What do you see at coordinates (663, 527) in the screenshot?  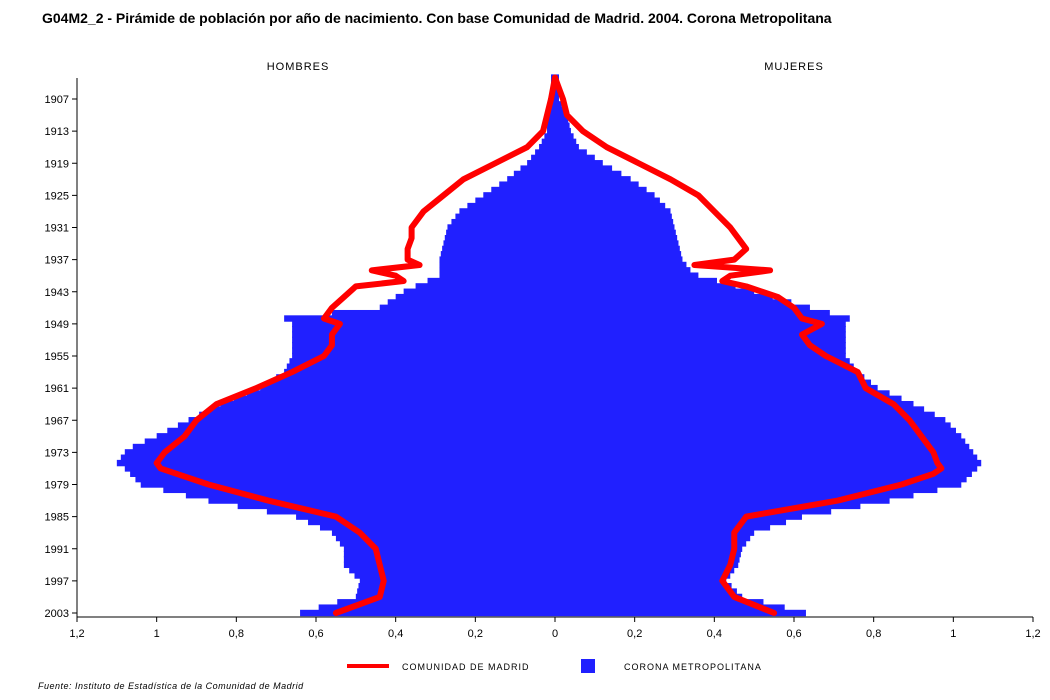 I see `bar-mujeres-1987` at bounding box center [663, 527].